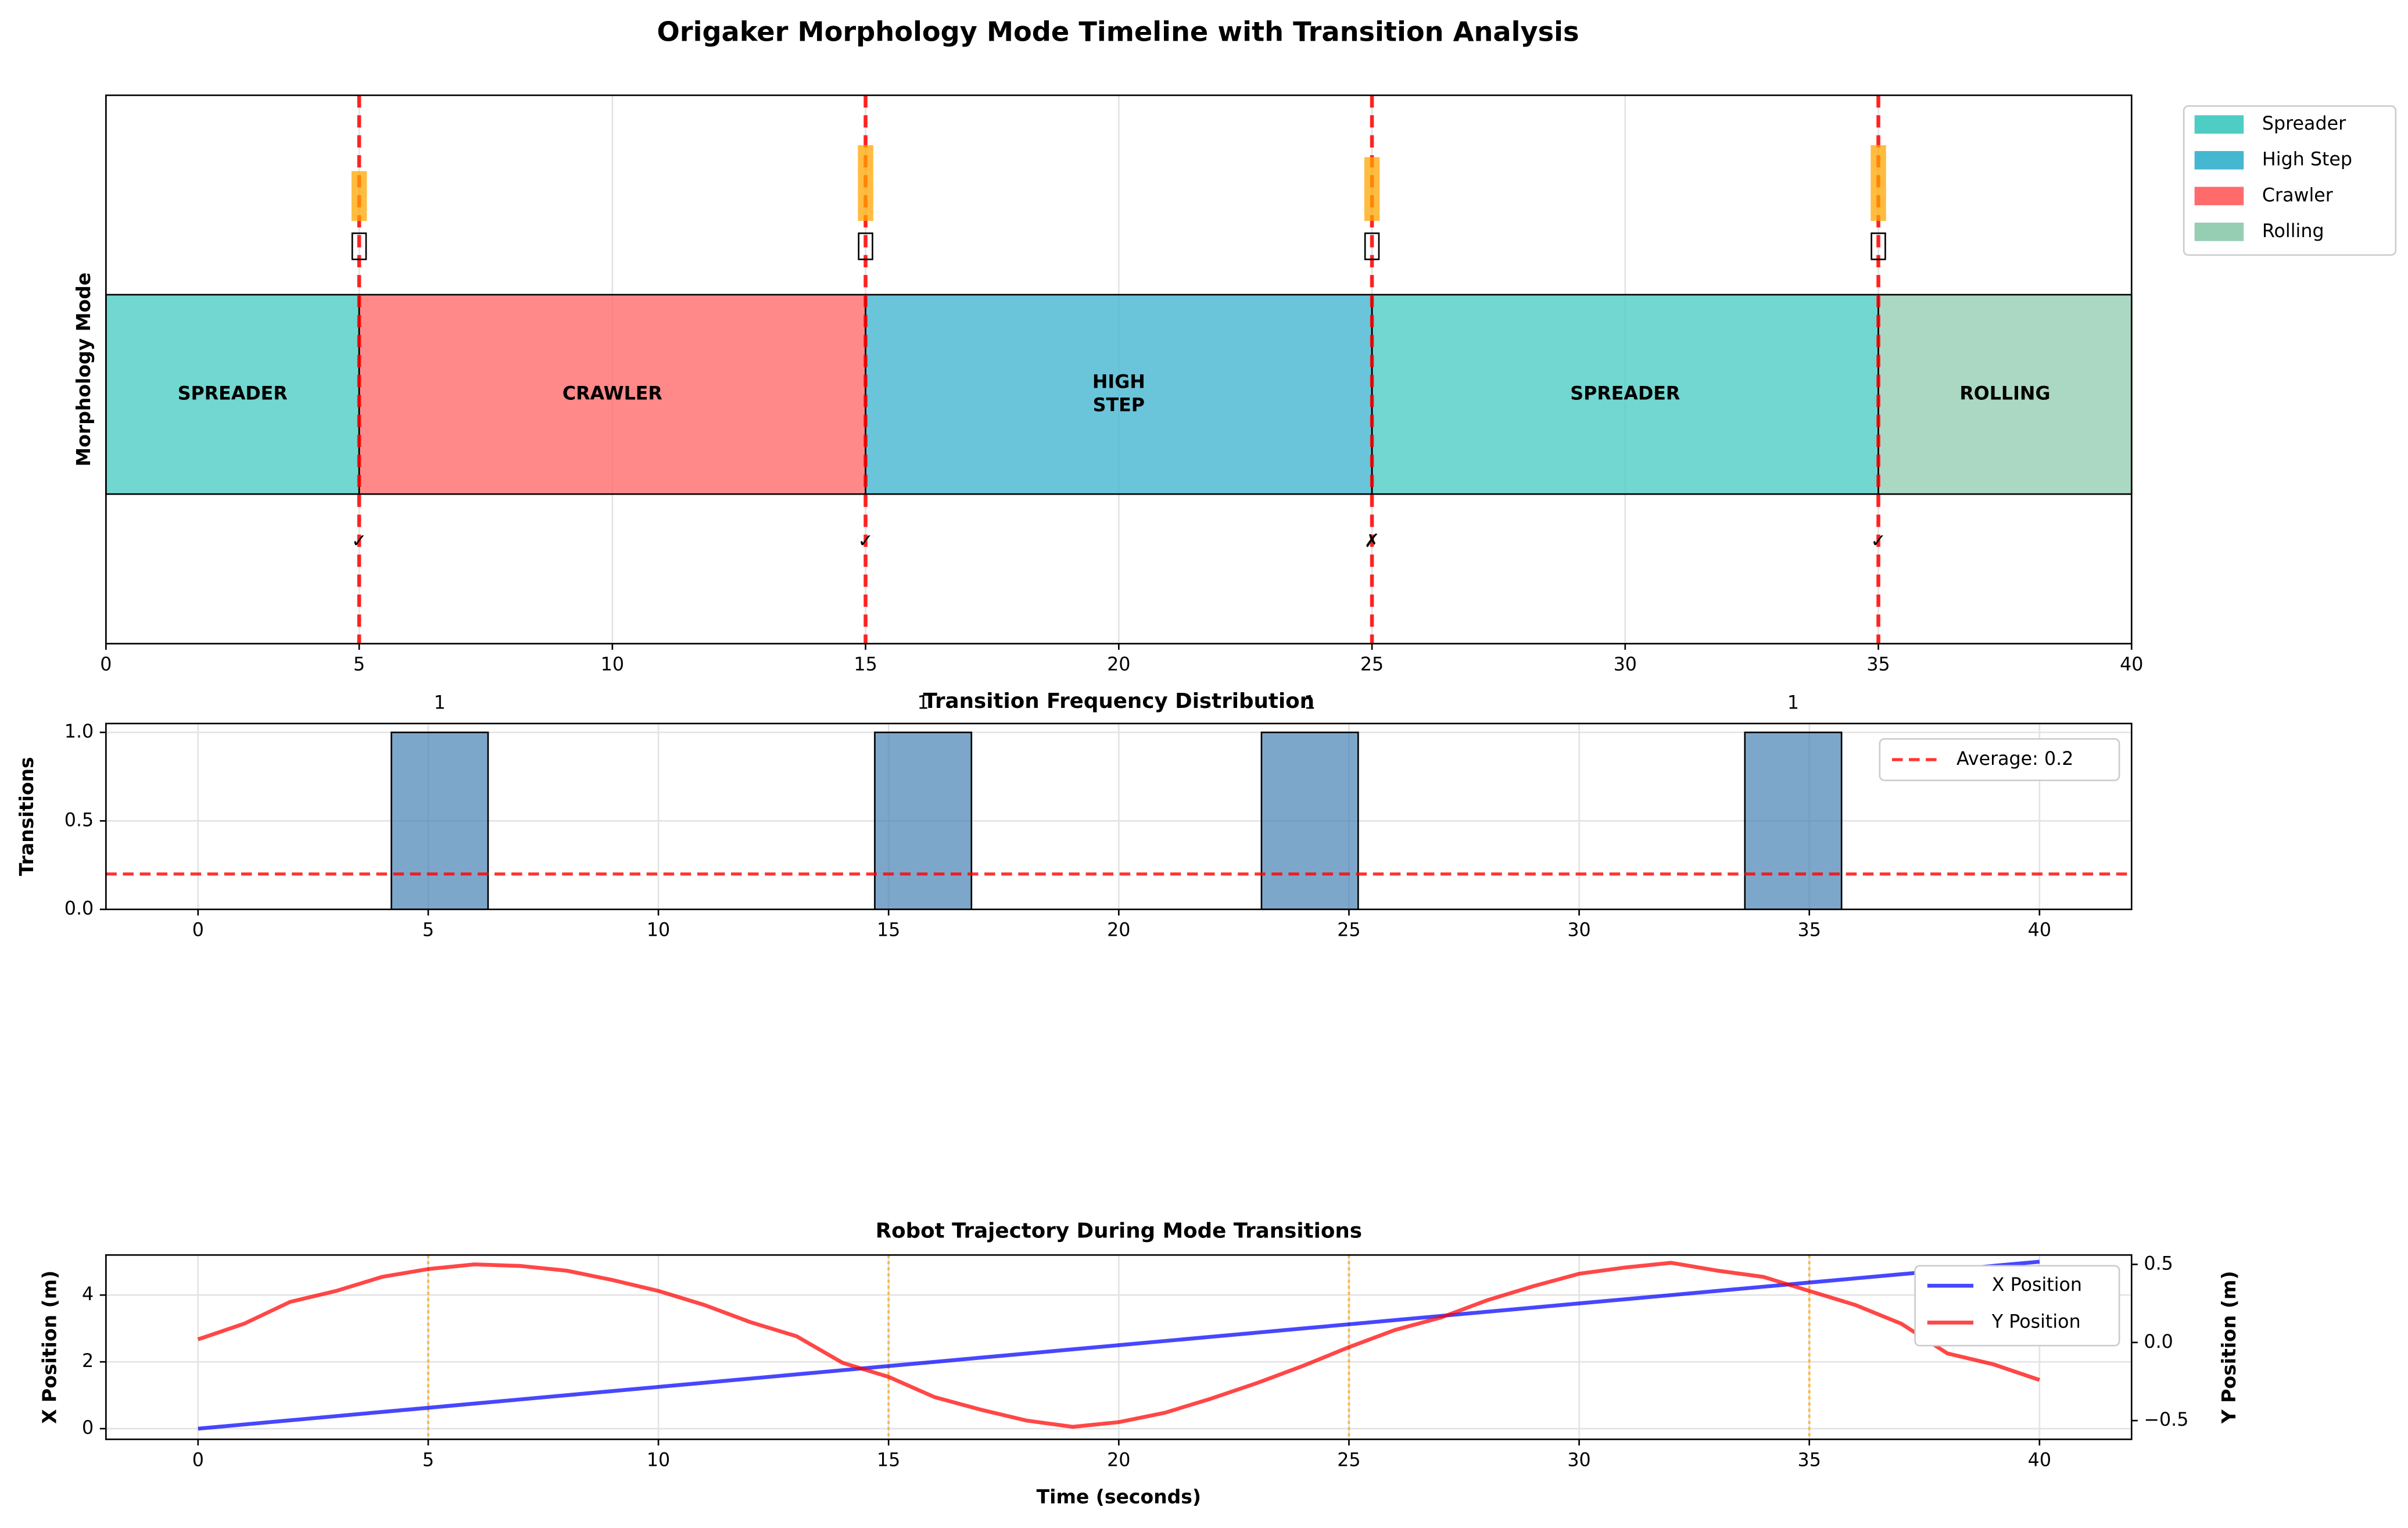 This screenshot has width=2408, height=1528. Describe the element at coordinates (1372, 541) in the screenshot. I see `transition-status: ✗` at that location.